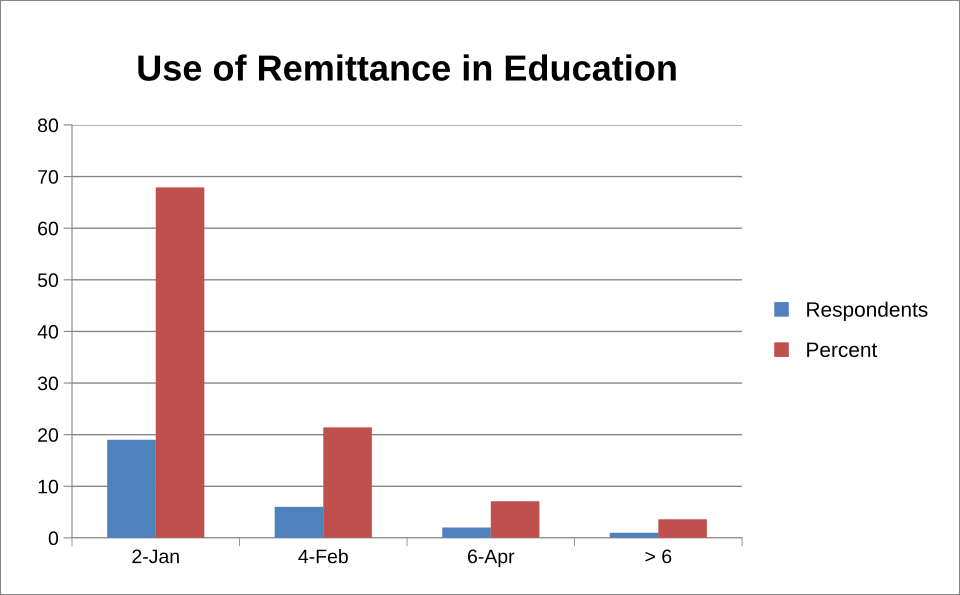 The height and width of the screenshot is (595, 960). Describe the element at coordinates (867, 311) in the screenshot. I see `legend-label: Respondents` at that location.